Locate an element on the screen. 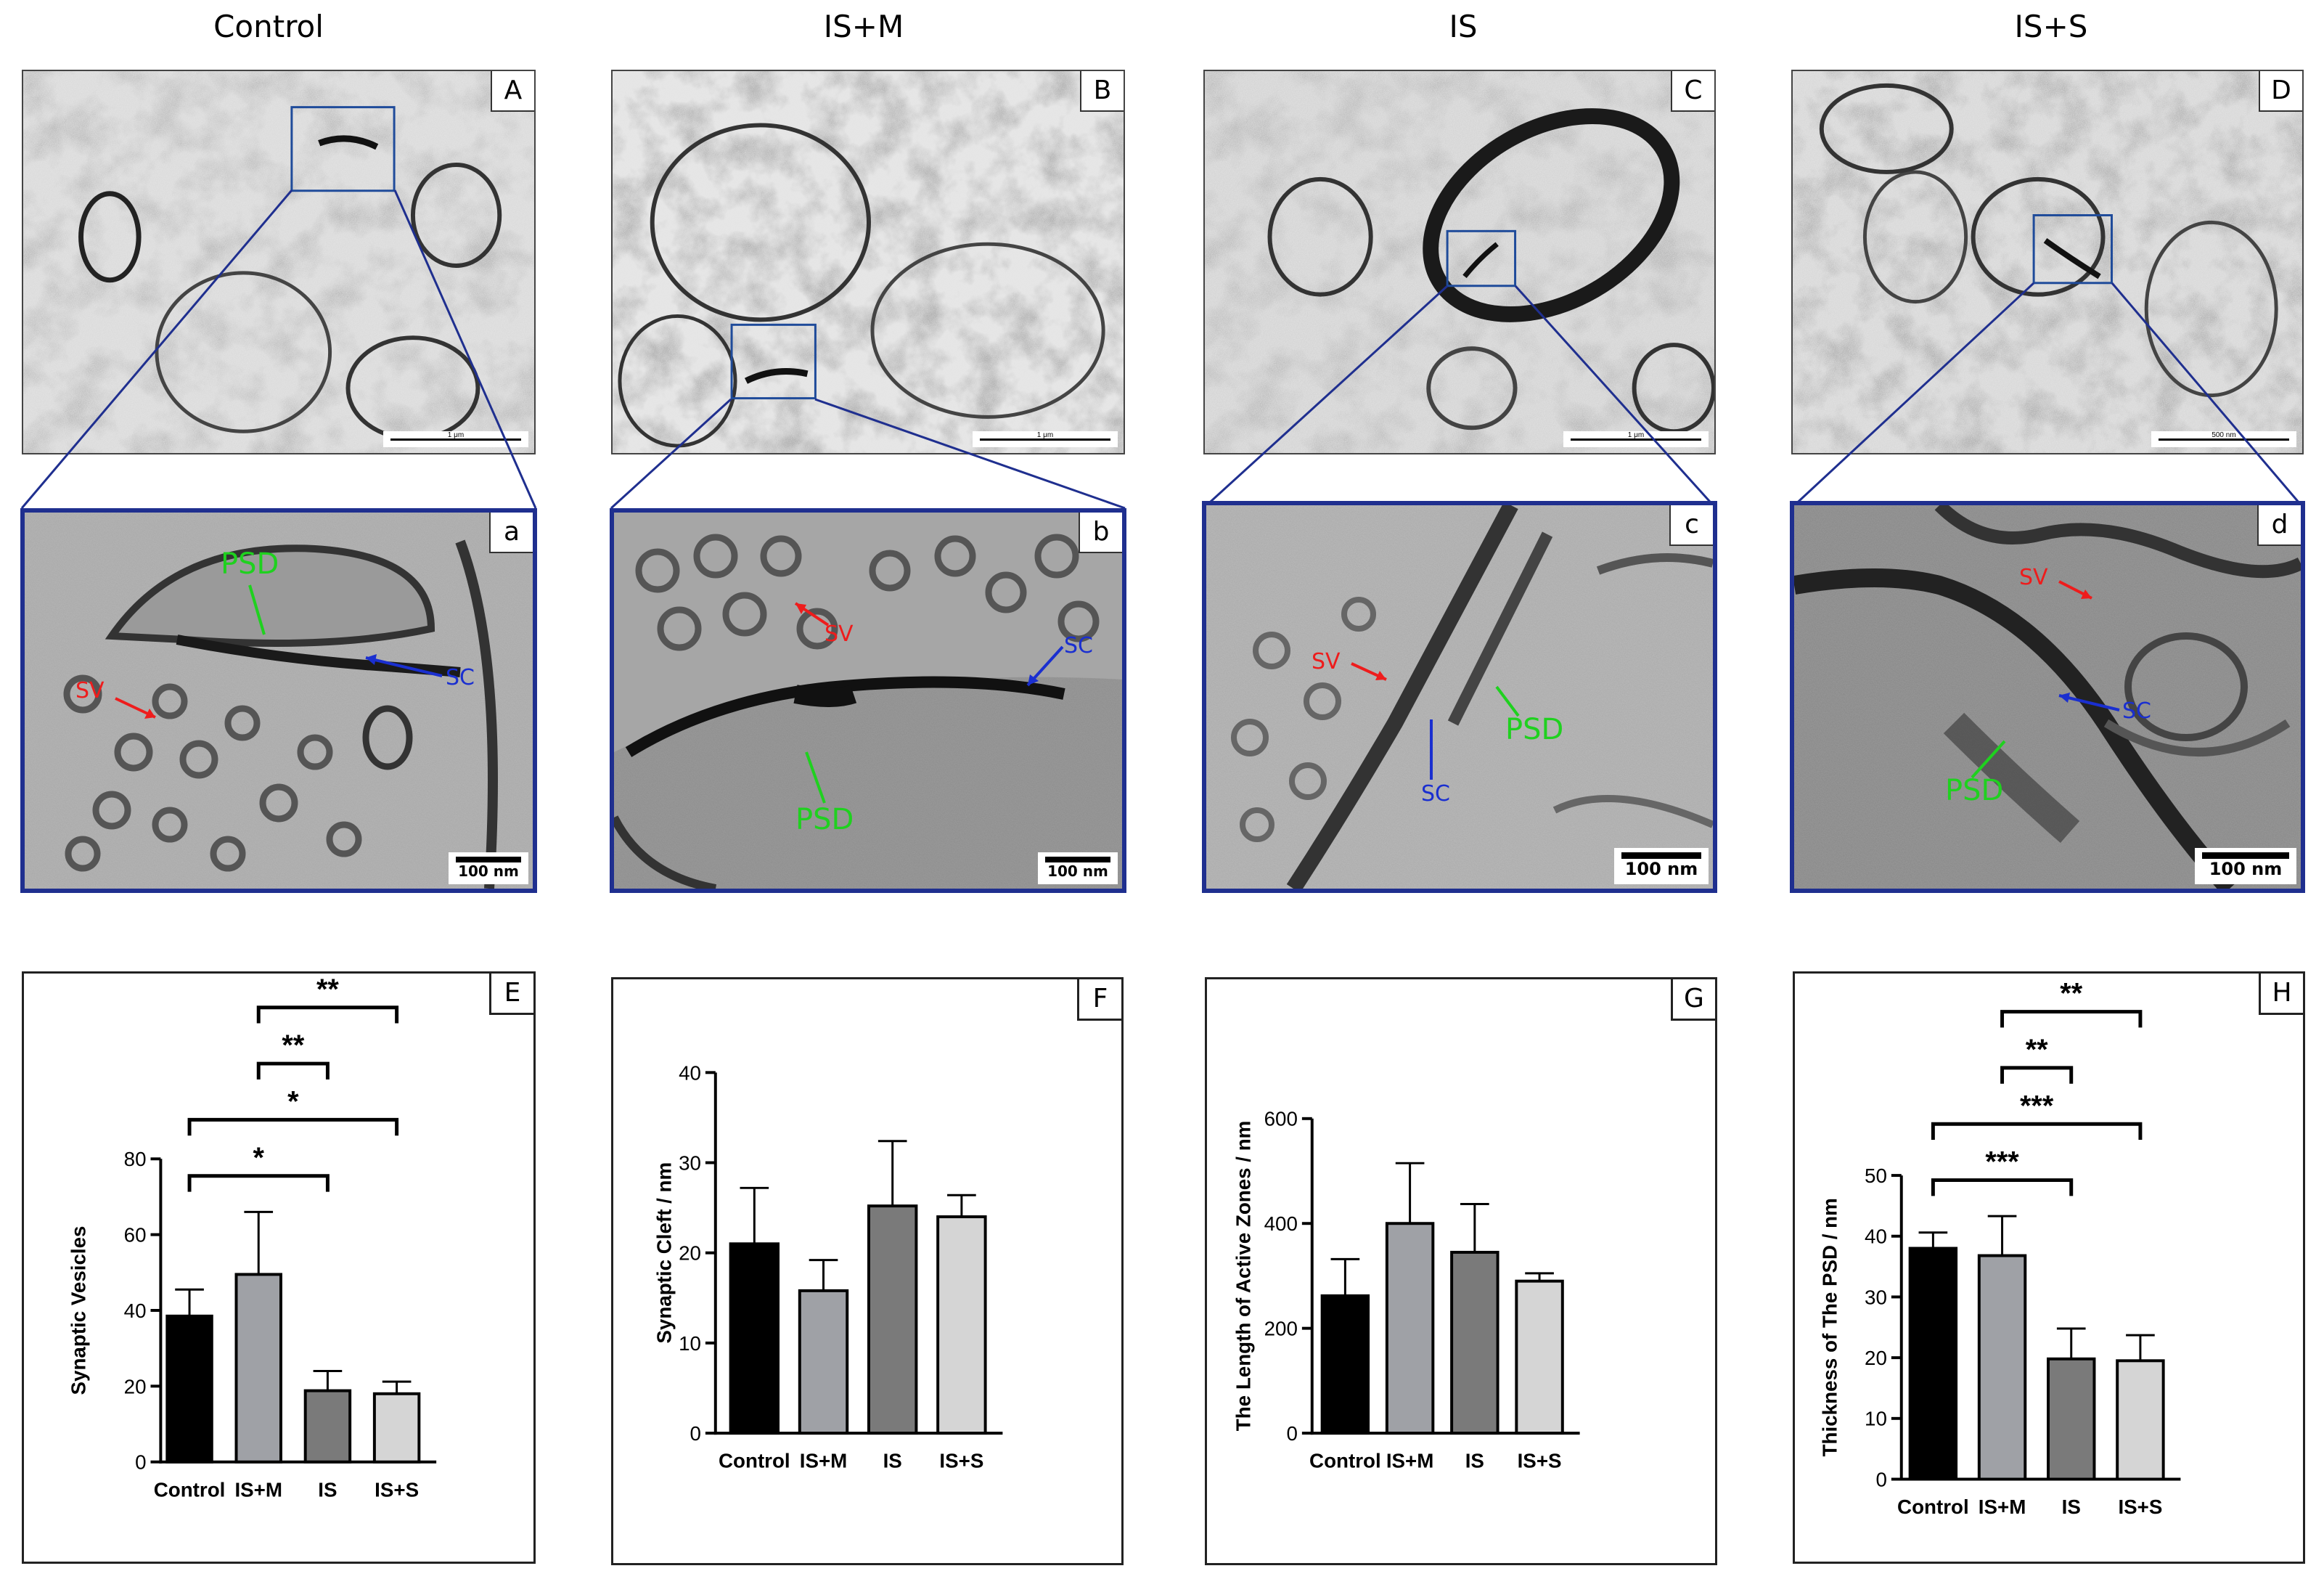  panel-letter-a: A is located at coordinates (512, 91).